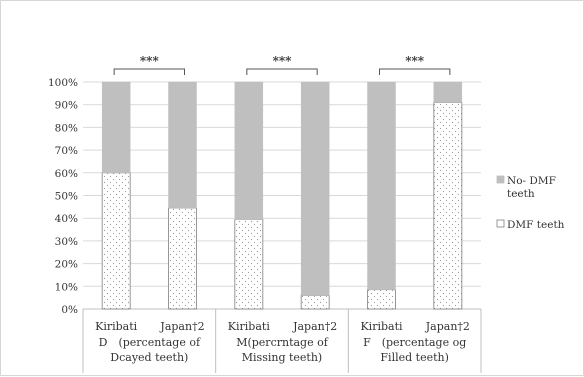 The image size is (584, 377). What do you see at coordinates (66, 197) in the screenshot?
I see `y-tick-label: 50%` at bounding box center [66, 197].